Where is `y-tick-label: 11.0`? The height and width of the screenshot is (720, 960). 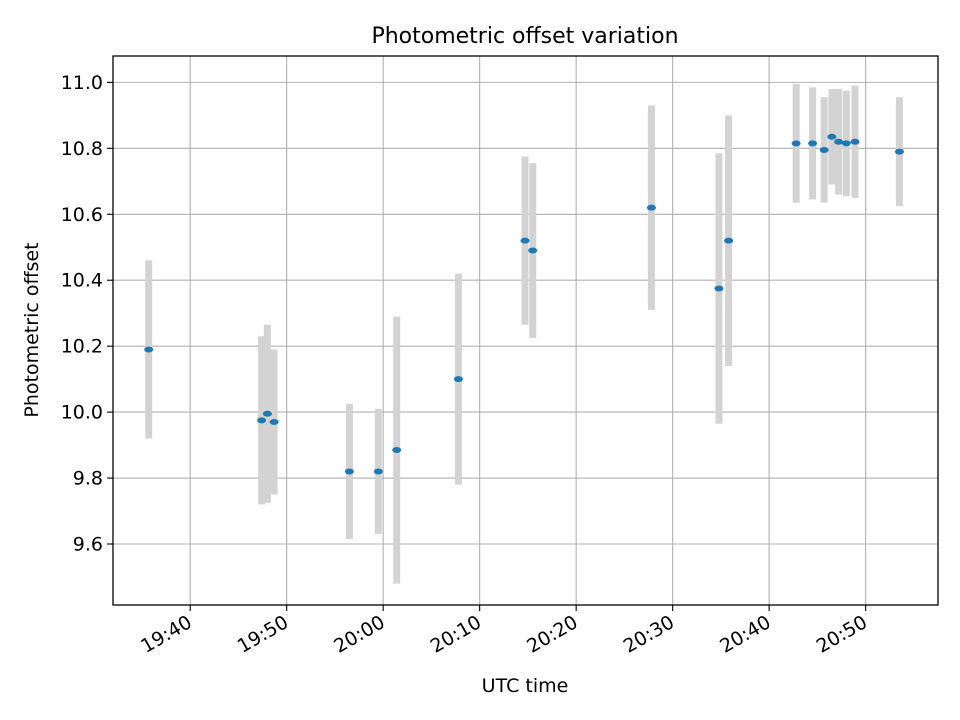 y-tick-label: 11.0 is located at coordinates (82, 83).